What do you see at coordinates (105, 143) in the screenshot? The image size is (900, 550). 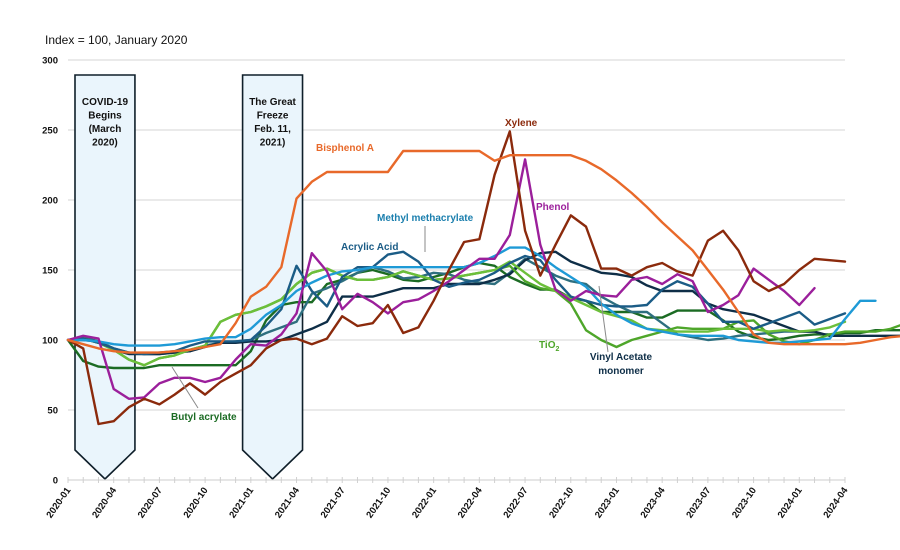 I see `annotation-text-covid: 2020)` at bounding box center [105, 143].